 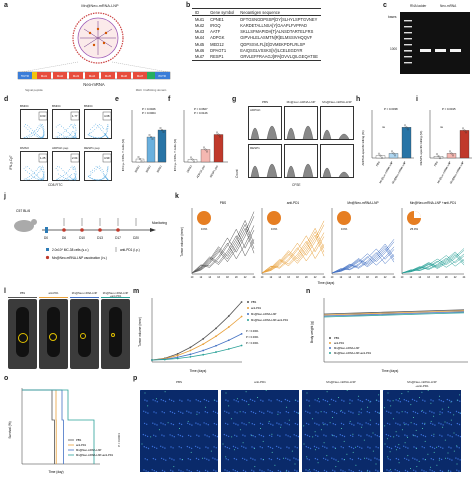 What do you see at coordinates (196, 338) in the screenshot?
I see `avg-line` at bounding box center [196, 338].